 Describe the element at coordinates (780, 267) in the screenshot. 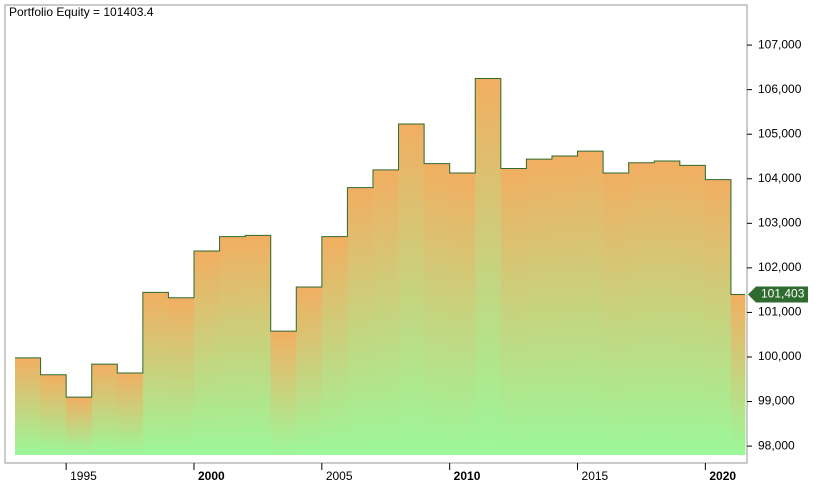

I see `y-tick-label: 102,000` at that location.